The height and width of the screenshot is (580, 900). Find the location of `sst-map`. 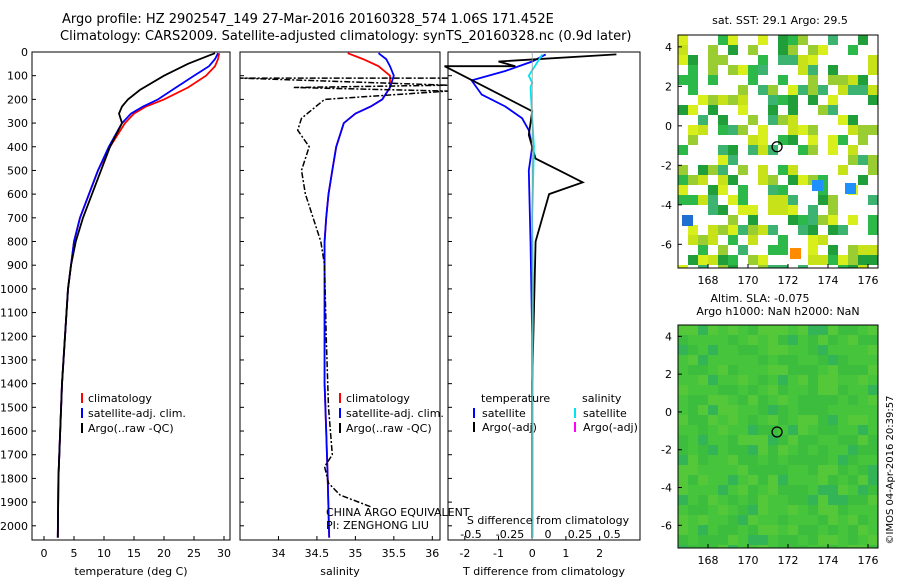

sst-map is located at coordinates (778, 151).